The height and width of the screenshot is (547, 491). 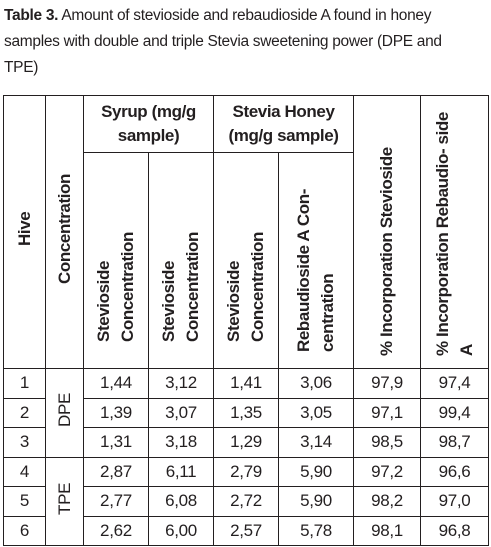 I want to click on value-cell: 3,18, so click(x=181, y=442).